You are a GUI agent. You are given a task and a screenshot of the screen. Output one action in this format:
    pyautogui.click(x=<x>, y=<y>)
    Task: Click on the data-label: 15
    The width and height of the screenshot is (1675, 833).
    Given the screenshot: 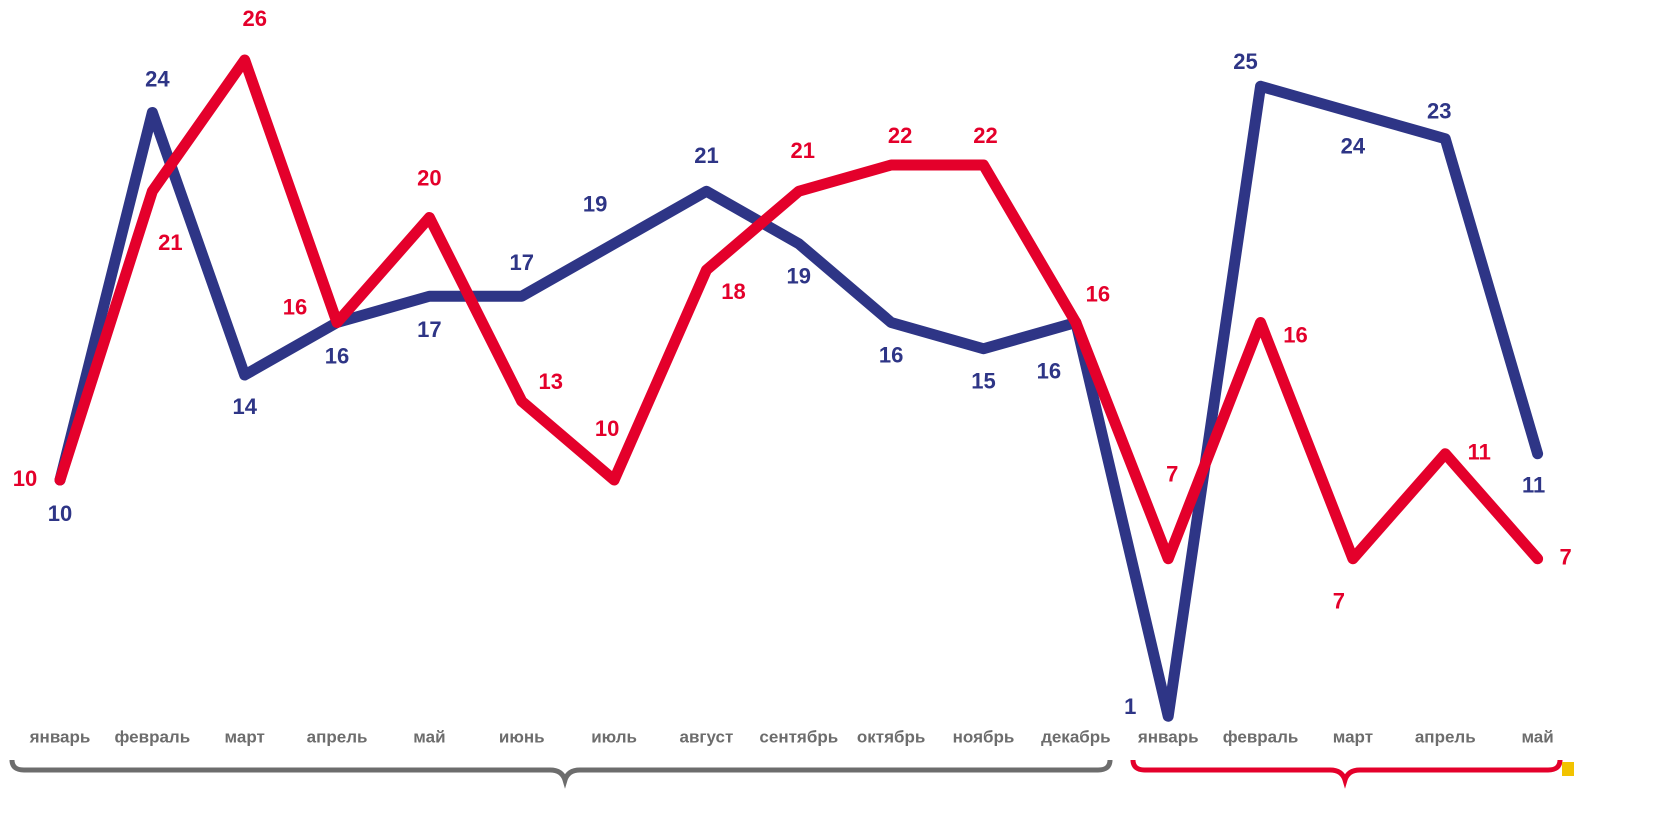 What is the action you would take?
    pyautogui.click(x=983, y=381)
    